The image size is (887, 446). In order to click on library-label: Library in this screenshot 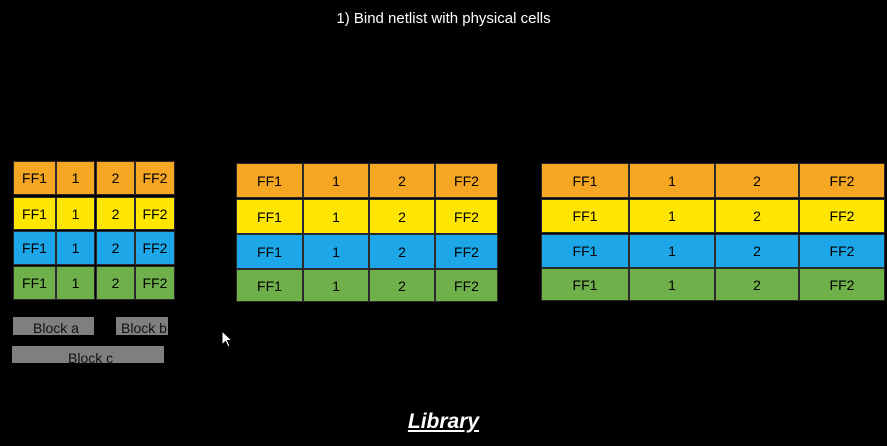, I will do `click(443, 421)`.